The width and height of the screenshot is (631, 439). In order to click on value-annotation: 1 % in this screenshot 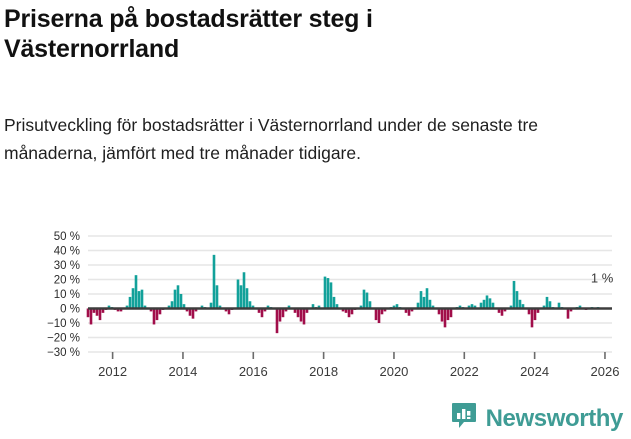, I will do `click(602, 277)`.